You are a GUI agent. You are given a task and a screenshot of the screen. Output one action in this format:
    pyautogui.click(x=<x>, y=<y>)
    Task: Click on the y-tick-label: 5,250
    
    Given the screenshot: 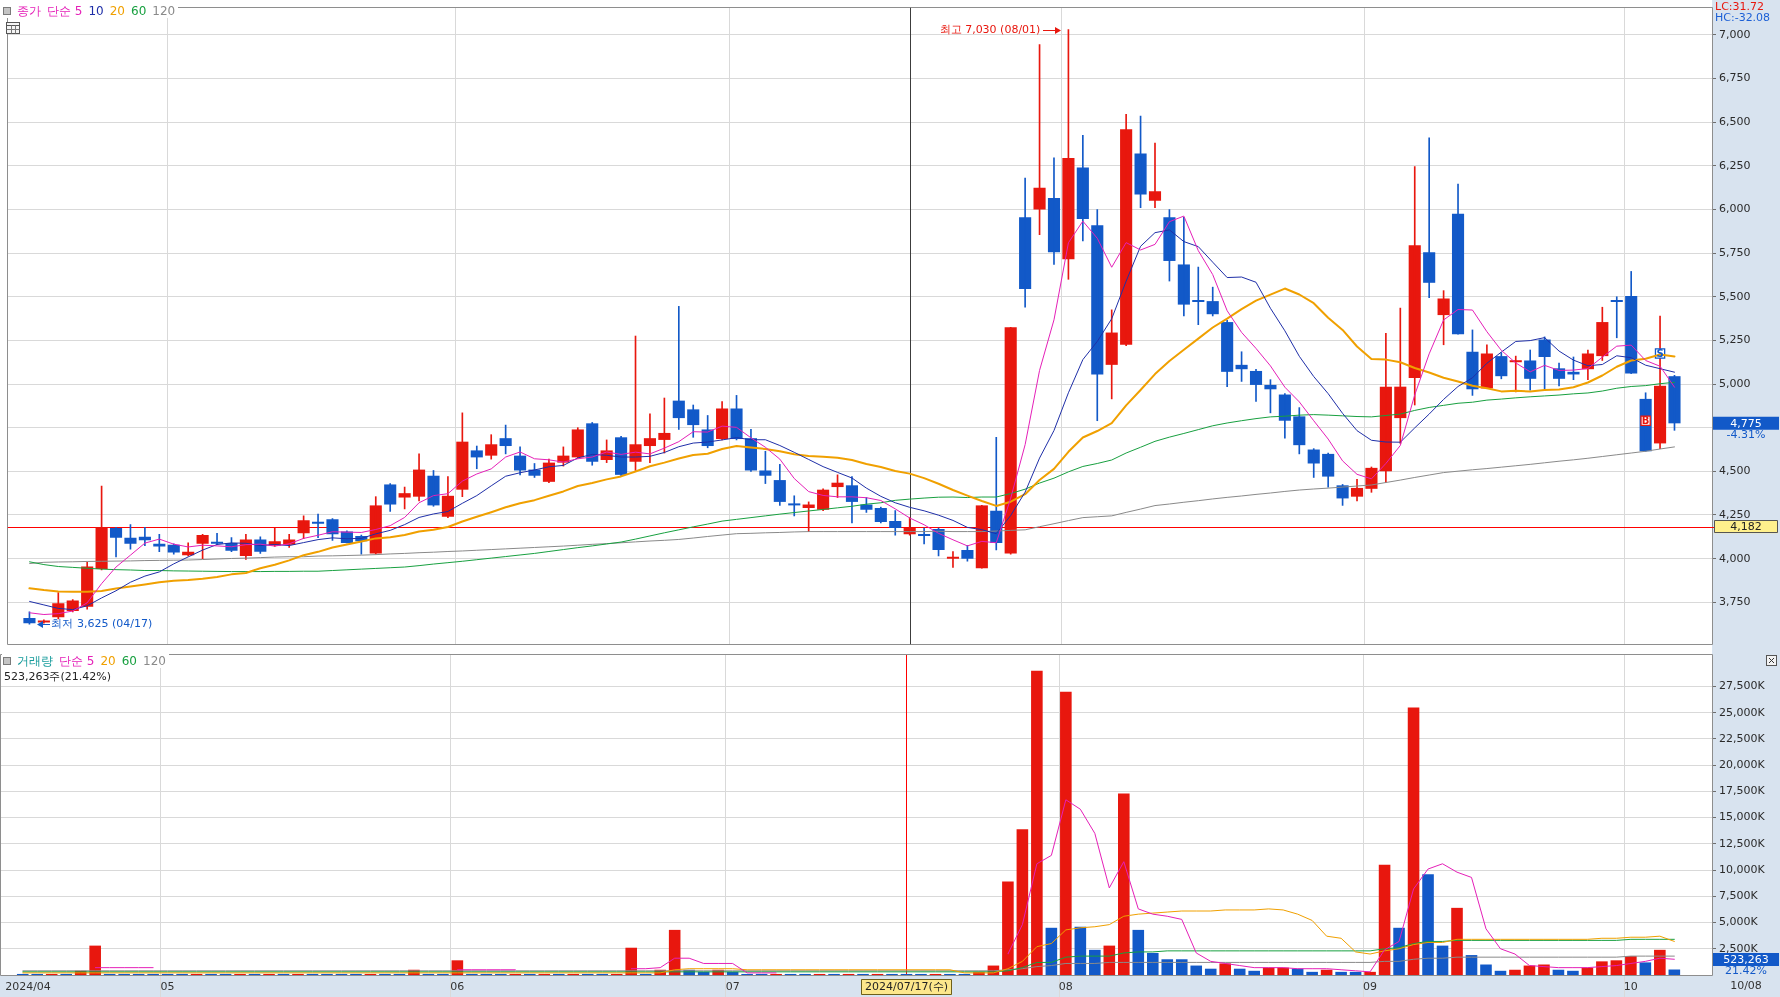 What is the action you would take?
    pyautogui.click(x=1735, y=340)
    